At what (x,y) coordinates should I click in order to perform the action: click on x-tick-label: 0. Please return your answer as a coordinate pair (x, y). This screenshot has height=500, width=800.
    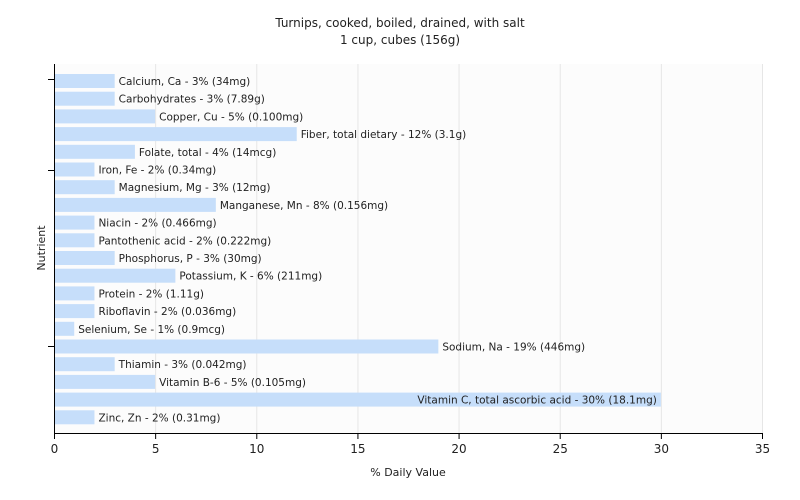
    Looking at the image, I should click on (55, 449).